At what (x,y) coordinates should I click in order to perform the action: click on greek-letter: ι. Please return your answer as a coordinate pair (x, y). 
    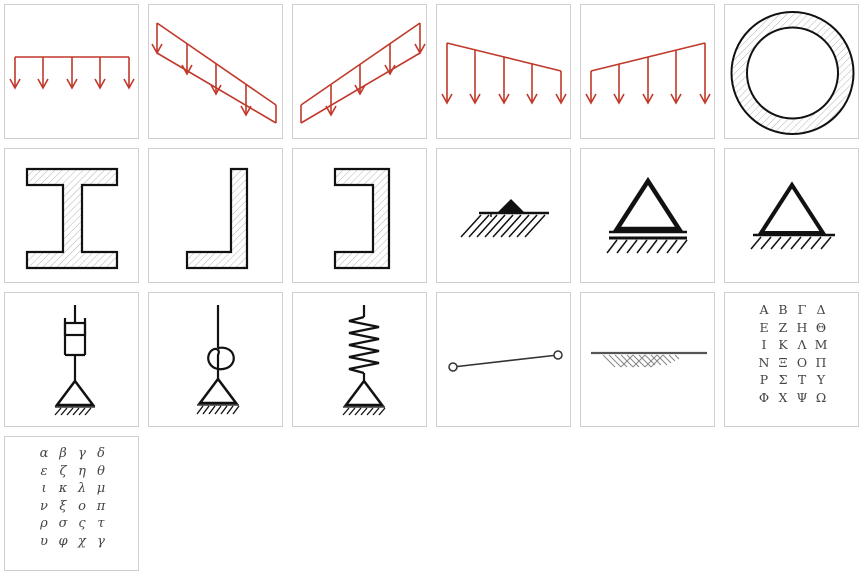
    Looking at the image, I should click on (44, 489).